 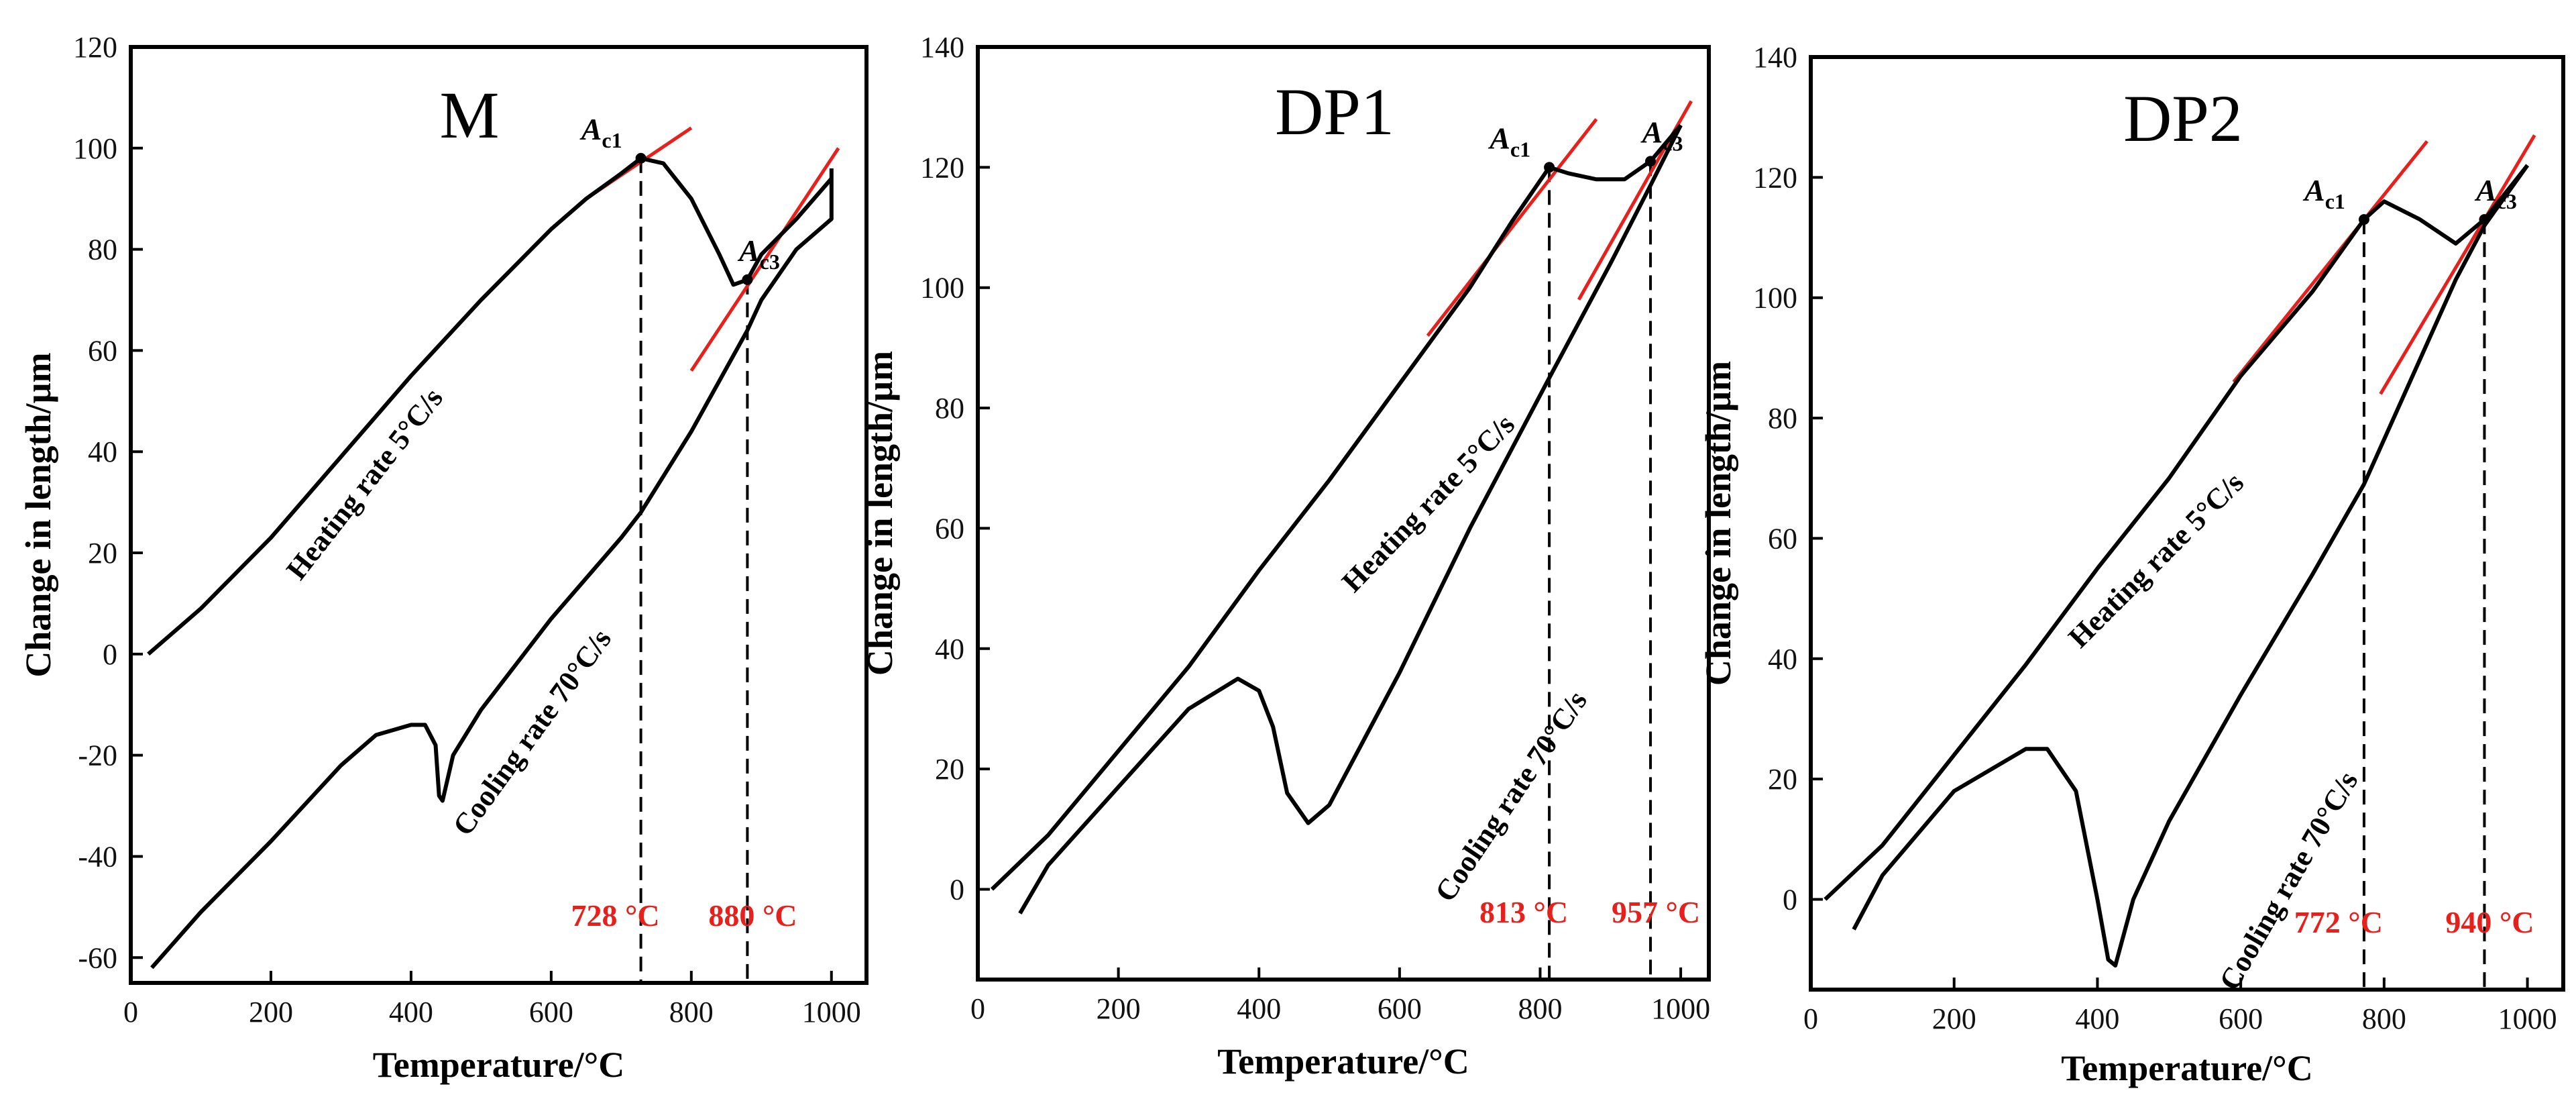 I want to click on heating-curve, so click(x=490, y=406).